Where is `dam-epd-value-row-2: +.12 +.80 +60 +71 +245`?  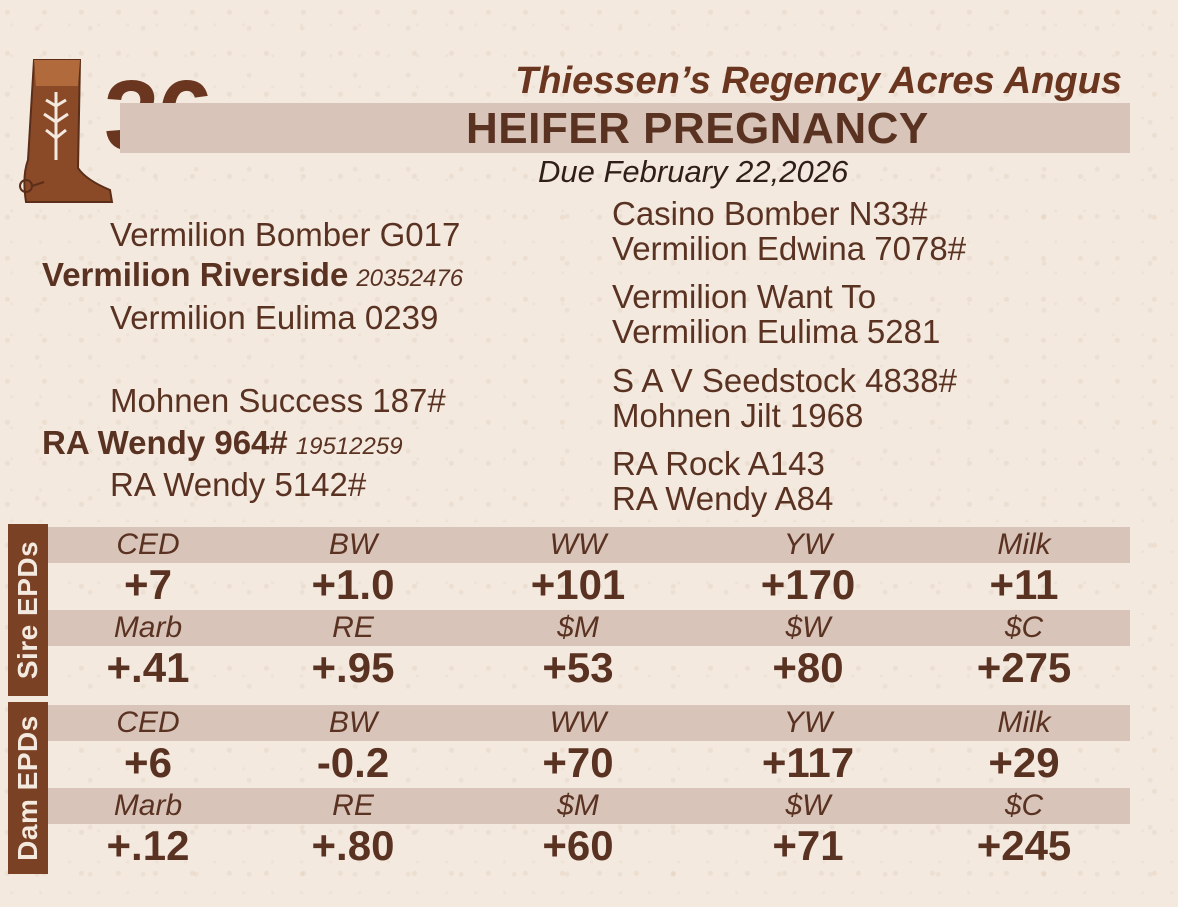
dam-epd-value-row-2: +.12 +.80 +60 +71 +245 is located at coordinates (589, 846).